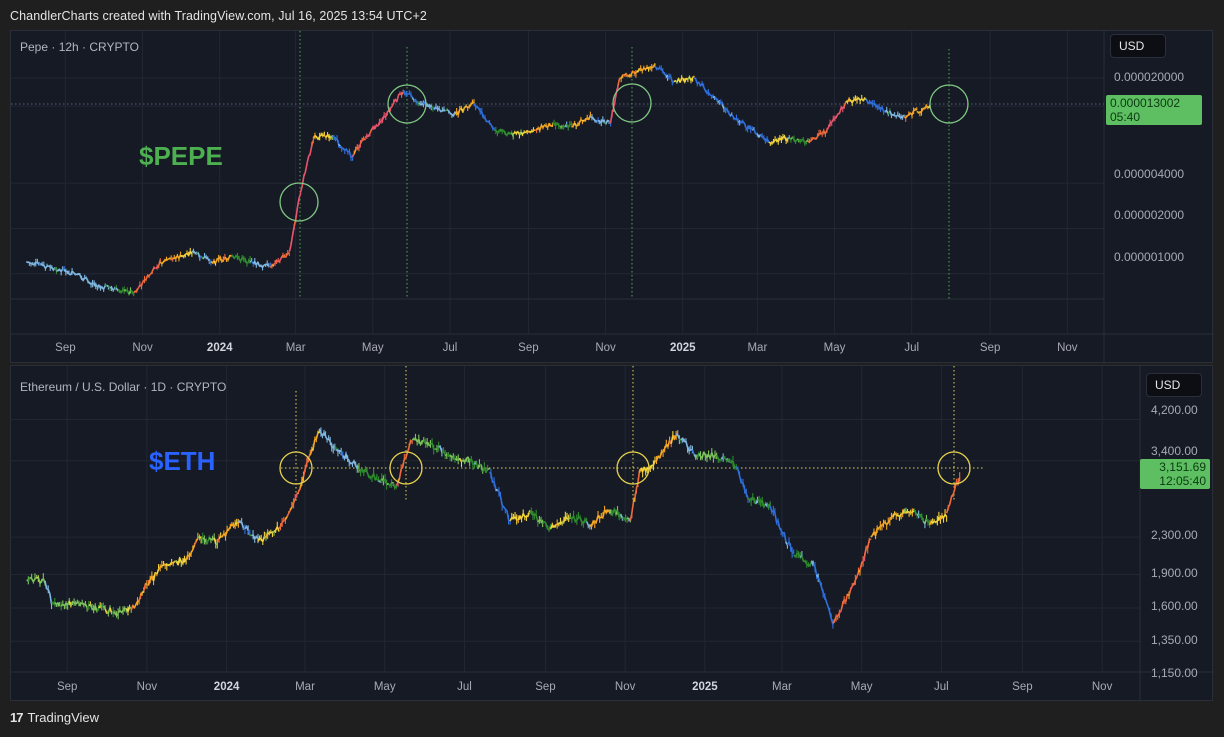 This screenshot has width=1224, height=737. What do you see at coordinates (1149, 77) in the screenshot?
I see `pepe-price-tick: 0.000020000` at bounding box center [1149, 77].